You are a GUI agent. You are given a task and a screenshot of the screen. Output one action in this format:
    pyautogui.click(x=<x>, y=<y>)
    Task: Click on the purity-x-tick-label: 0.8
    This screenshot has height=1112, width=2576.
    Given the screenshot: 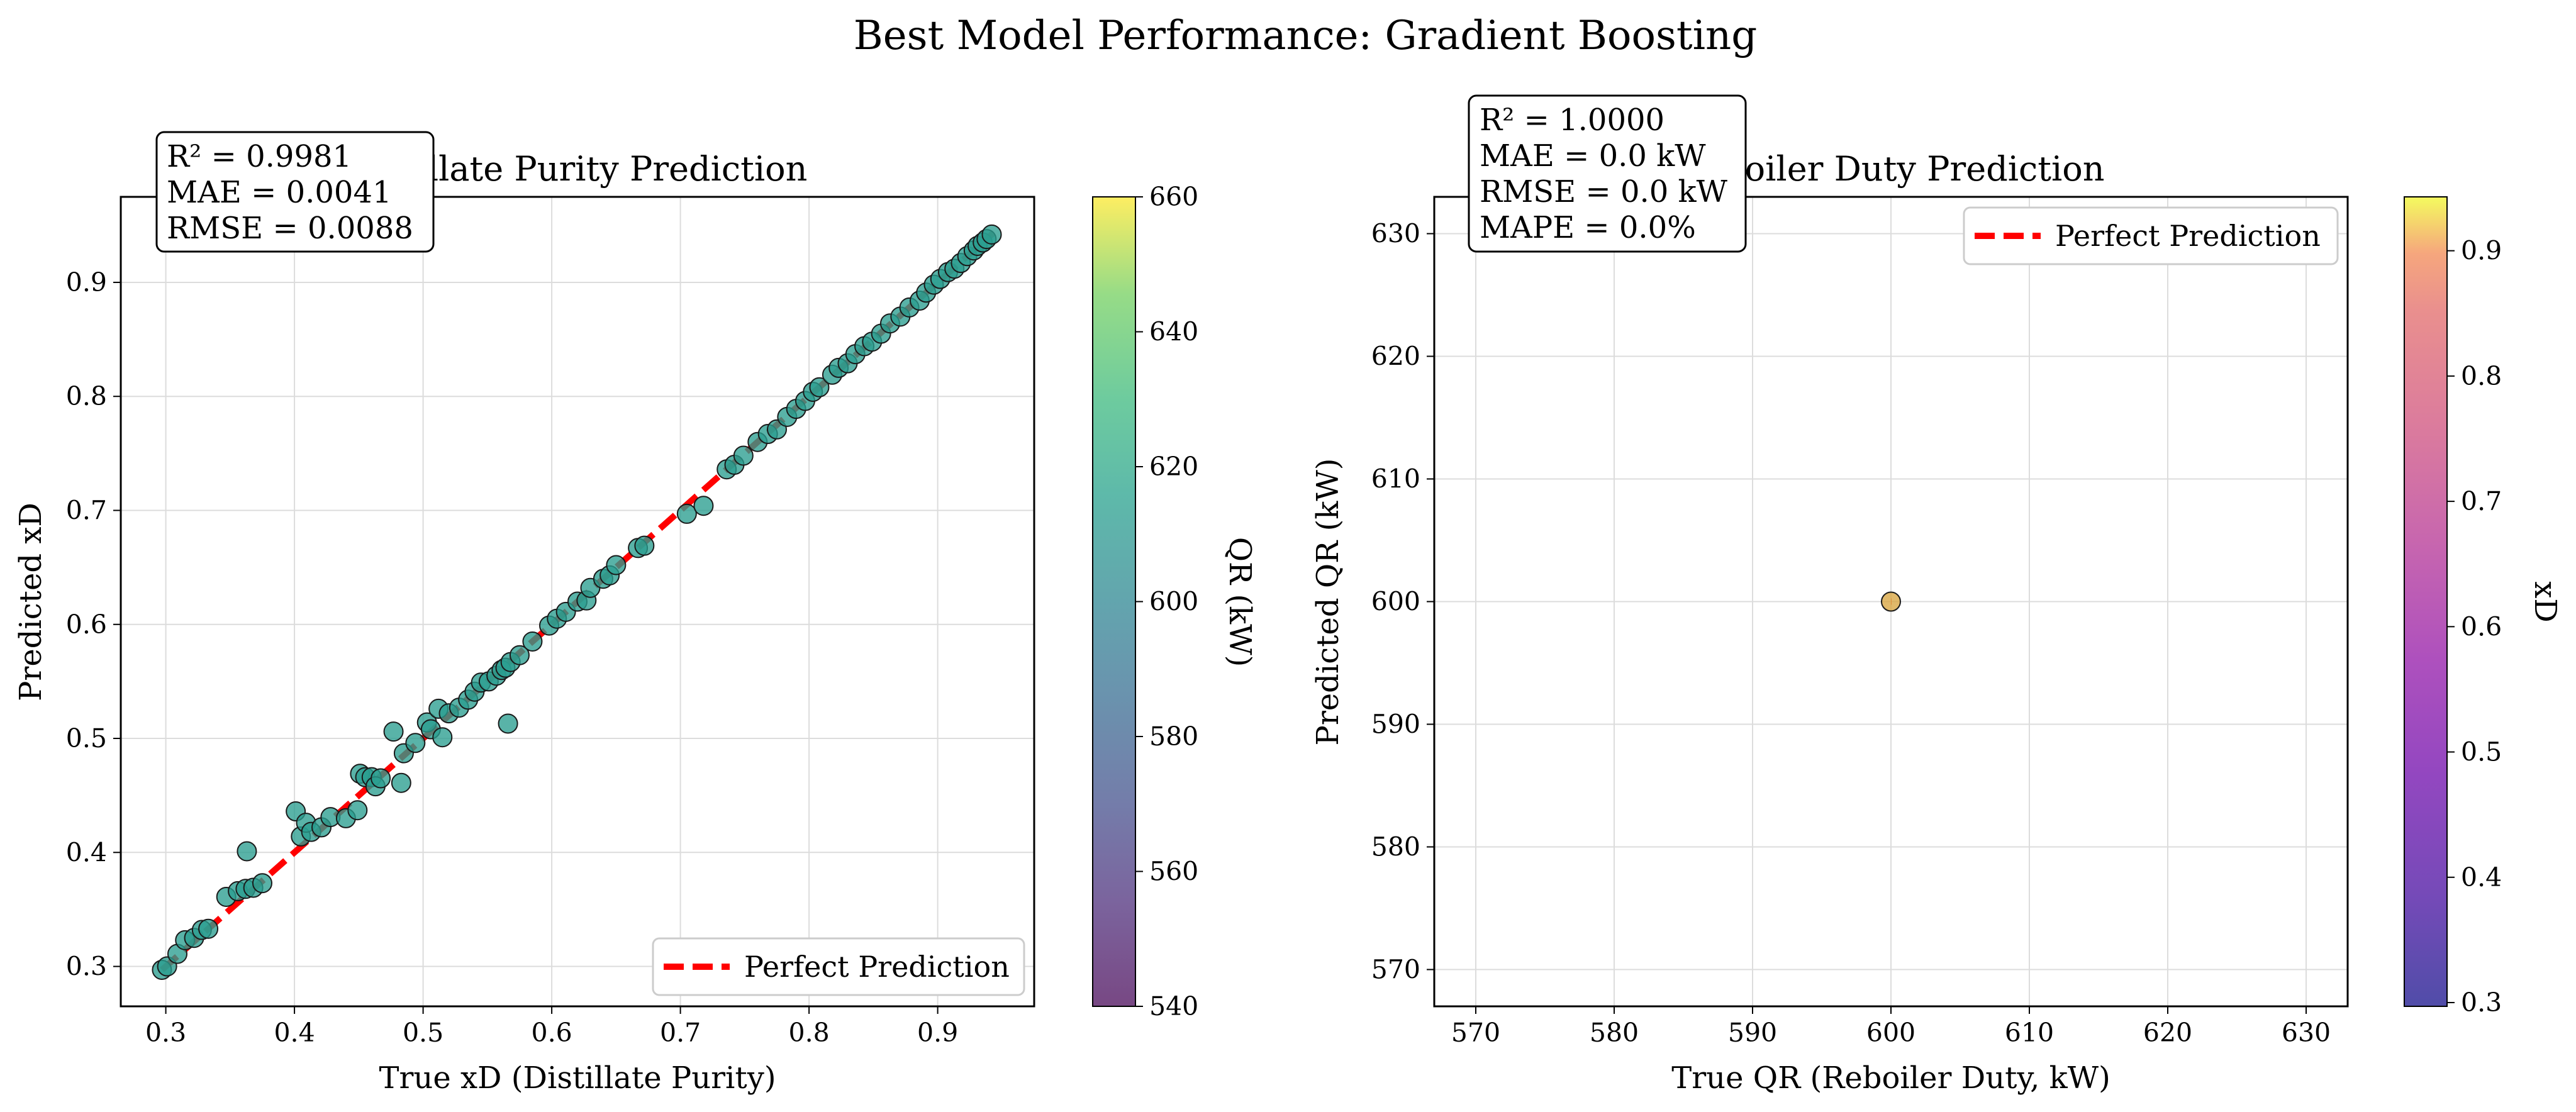 What is the action you would take?
    pyautogui.click(x=809, y=1033)
    